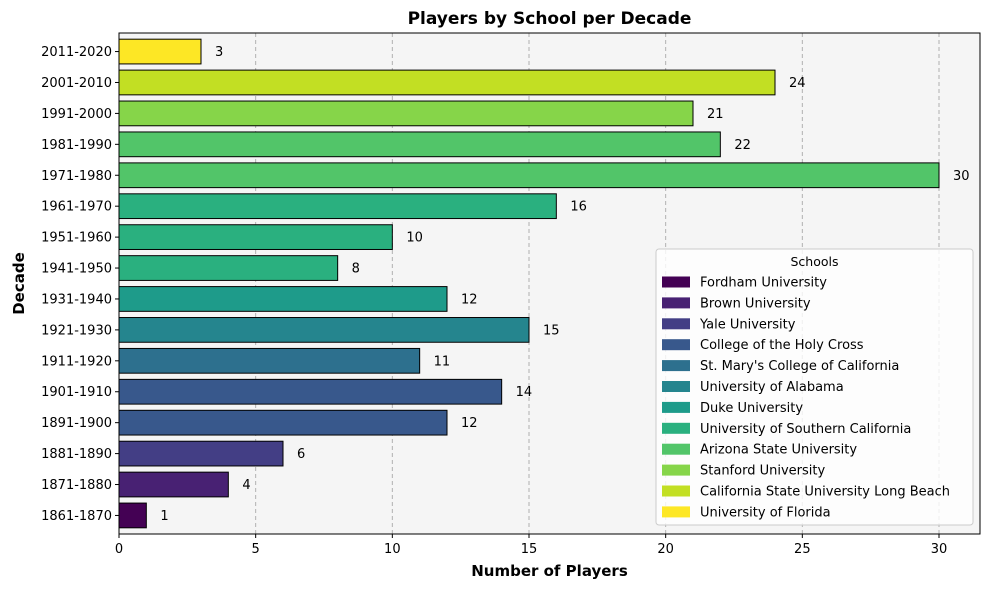  Describe the element at coordinates (961, 176) in the screenshot. I see `data-label: 30` at that location.